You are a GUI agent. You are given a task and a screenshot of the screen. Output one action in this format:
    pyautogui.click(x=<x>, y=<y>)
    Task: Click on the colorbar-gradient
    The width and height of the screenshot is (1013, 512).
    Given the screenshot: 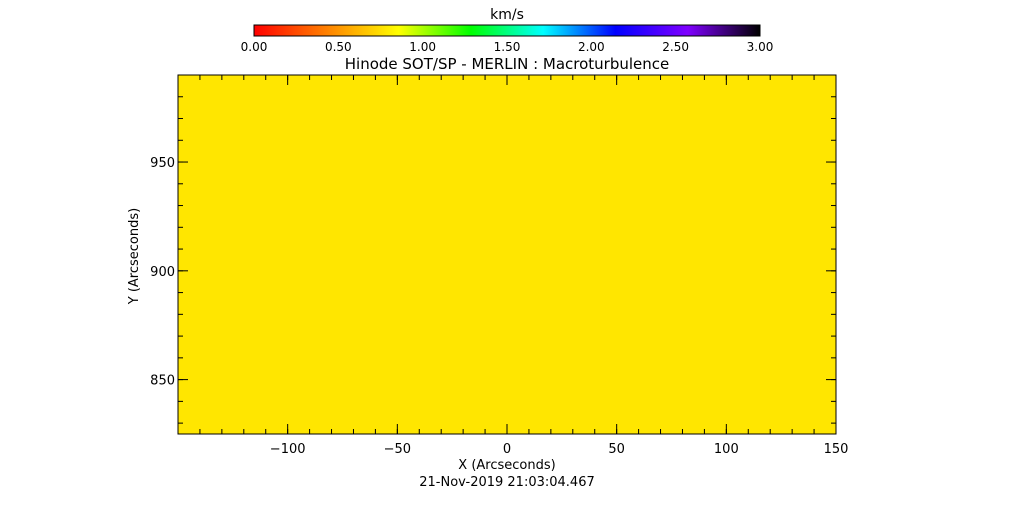 What is the action you would take?
    pyautogui.click(x=507, y=30)
    